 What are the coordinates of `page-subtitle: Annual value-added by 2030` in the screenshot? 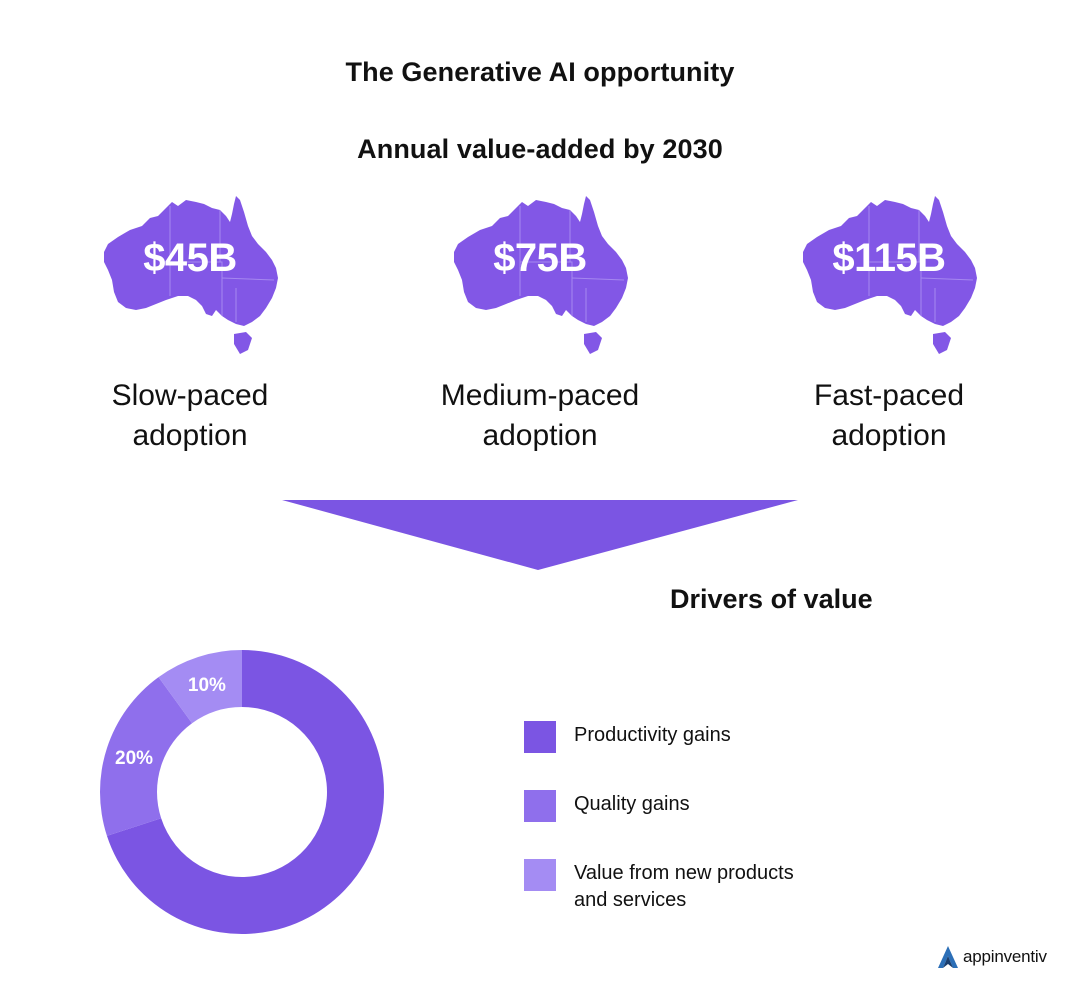 It's located at (540, 149).